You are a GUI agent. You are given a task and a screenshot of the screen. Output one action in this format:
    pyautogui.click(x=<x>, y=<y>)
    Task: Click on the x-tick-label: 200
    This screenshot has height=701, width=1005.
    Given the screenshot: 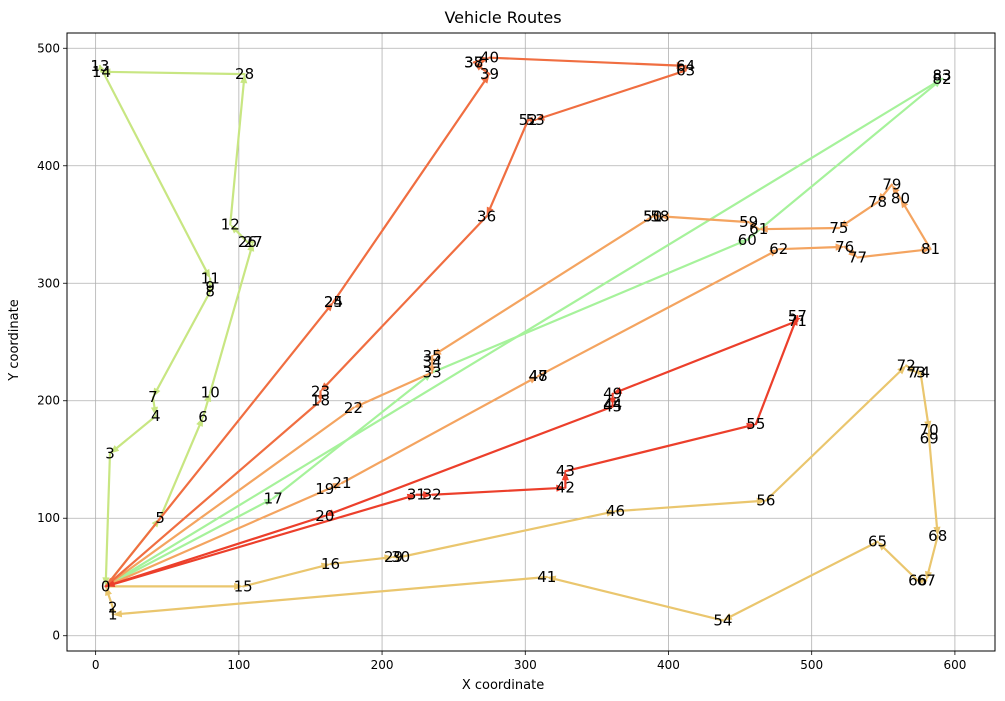 What is the action you would take?
    pyautogui.click(x=382, y=665)
    